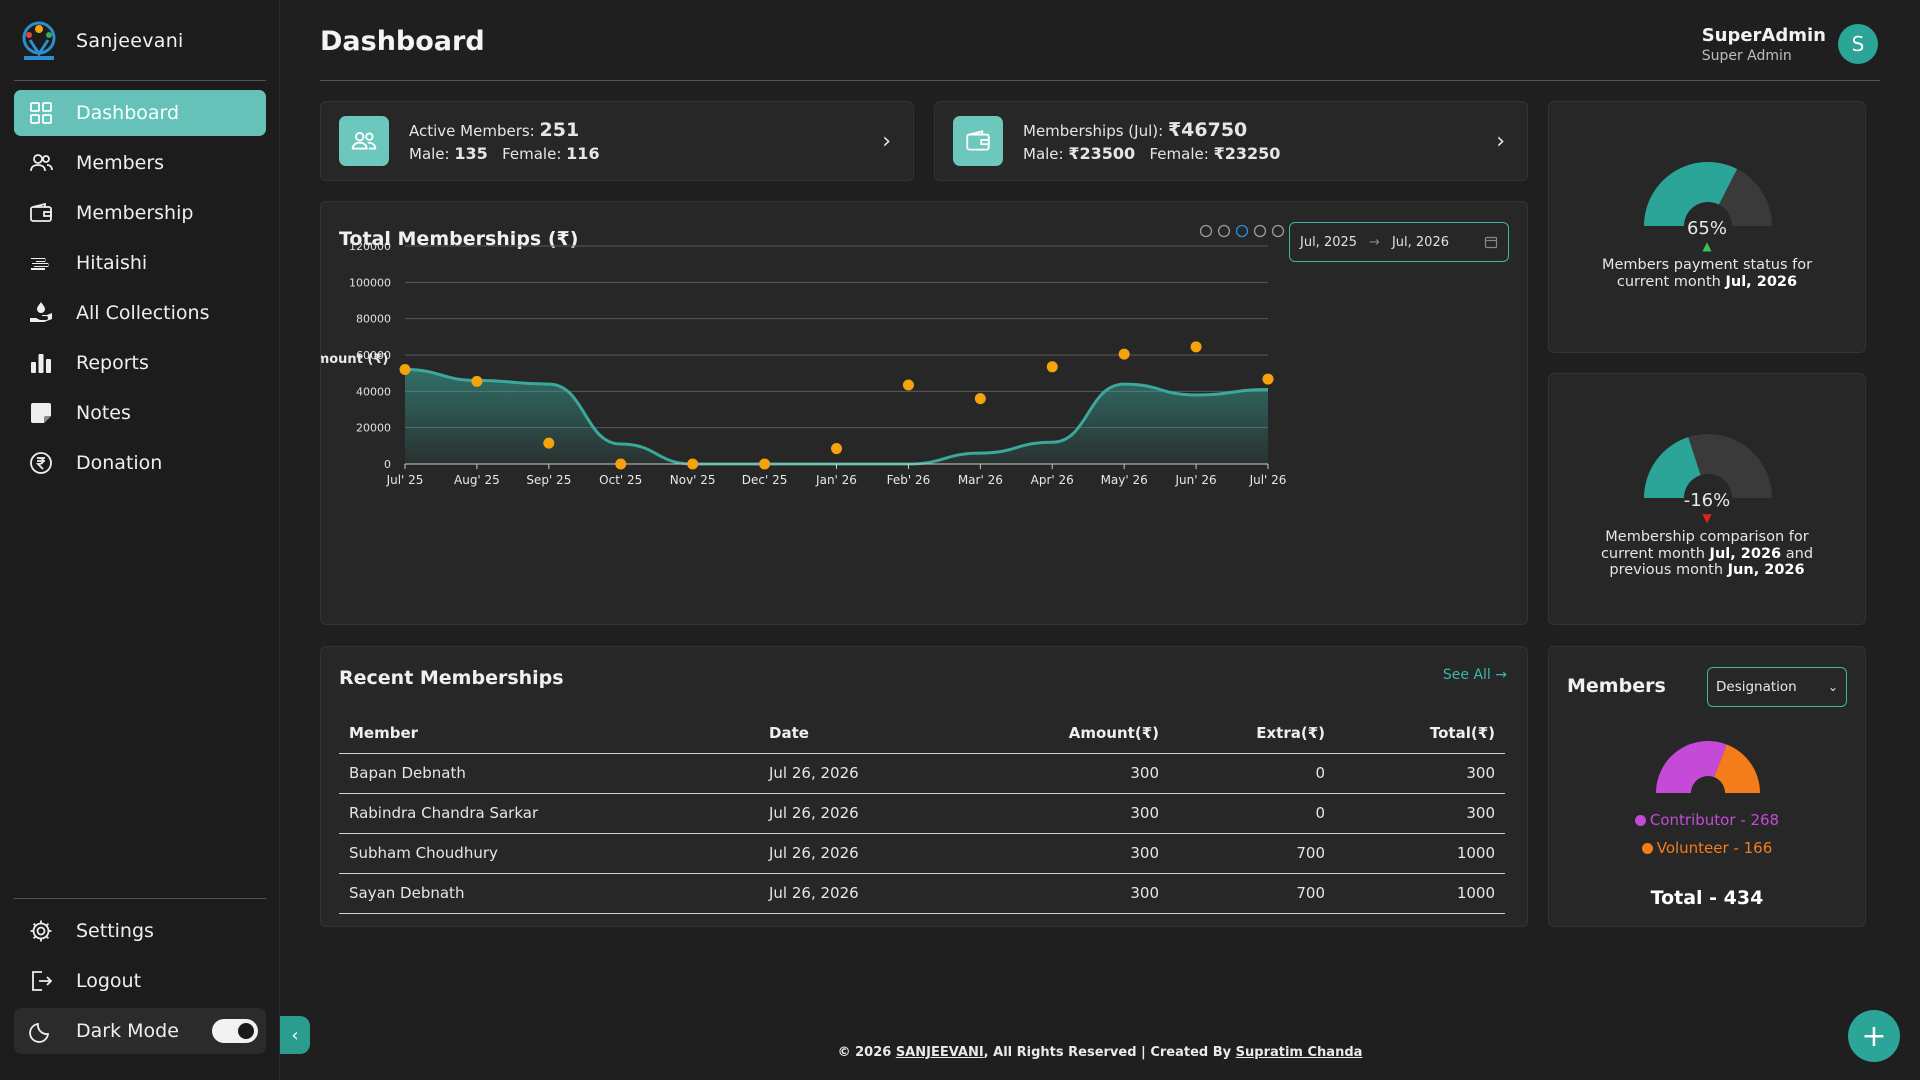 The width and height of the screenshot is (1920, 1080). What do you see at coordinates (549, 813) in the screenshot?
I see `cell-member: Rabindra Chandra Sarkar` at bounding box center [549, 813].